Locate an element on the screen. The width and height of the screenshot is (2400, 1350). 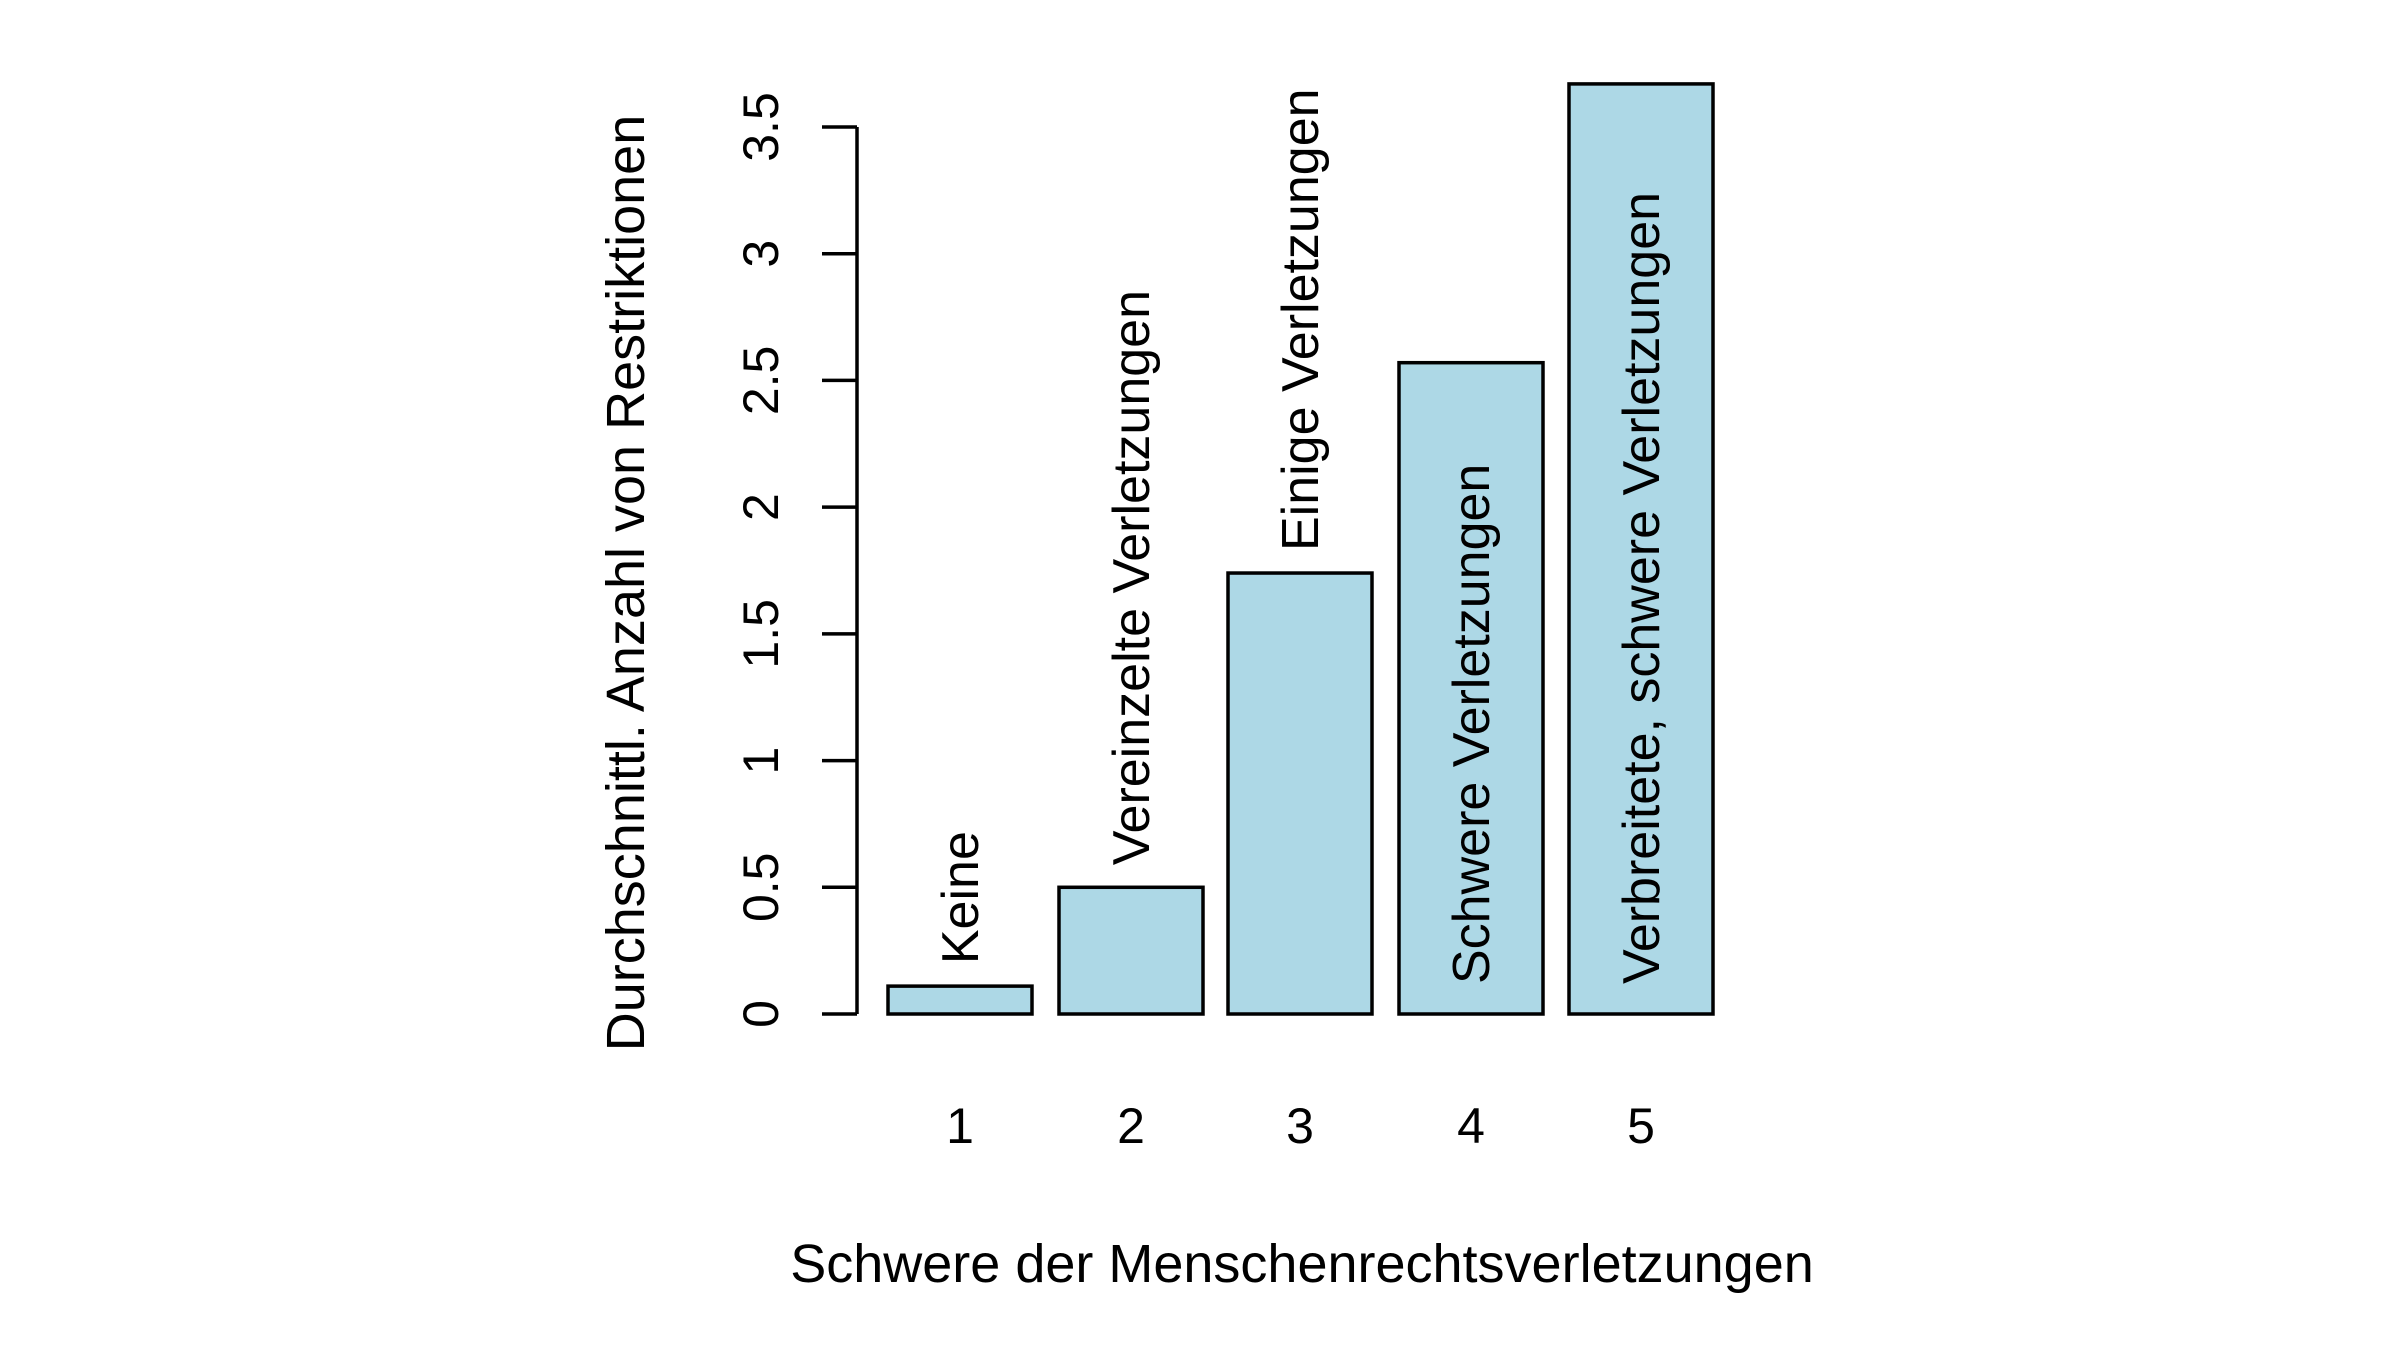
x-tick-label: 3 is located at coordinates (1300, 1126).